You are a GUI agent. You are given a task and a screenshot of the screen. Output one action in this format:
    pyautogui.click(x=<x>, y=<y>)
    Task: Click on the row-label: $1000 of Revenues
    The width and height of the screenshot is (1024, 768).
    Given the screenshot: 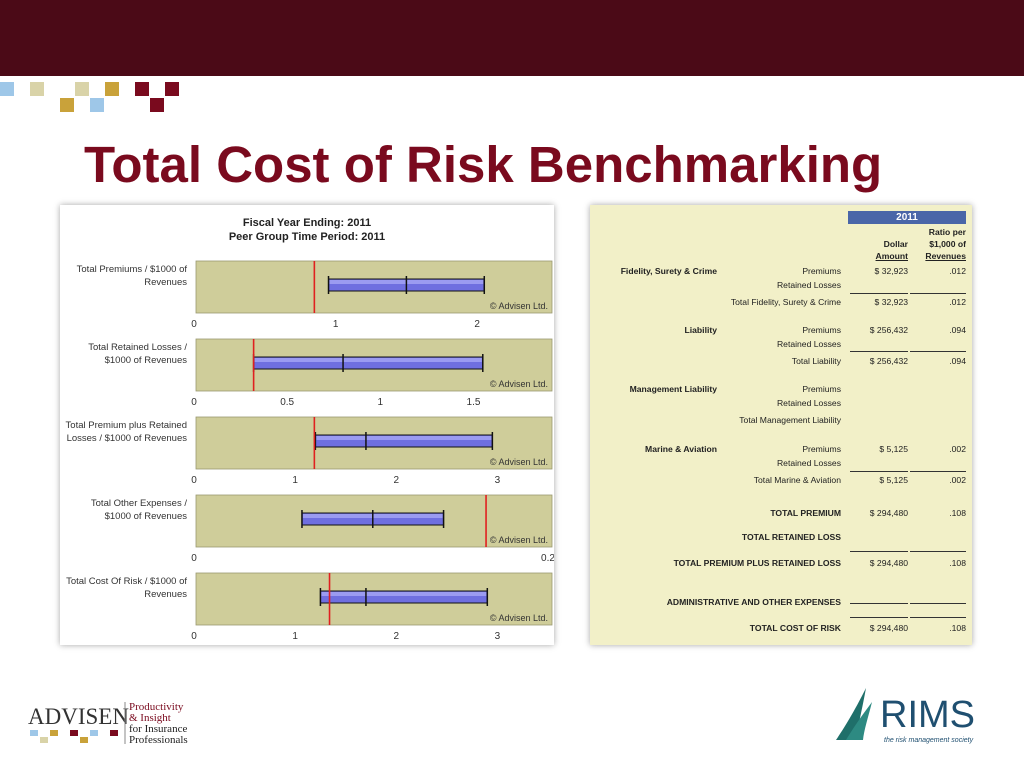 What is the action you would take?
    pyautogui.click(x=146, y=516)
    